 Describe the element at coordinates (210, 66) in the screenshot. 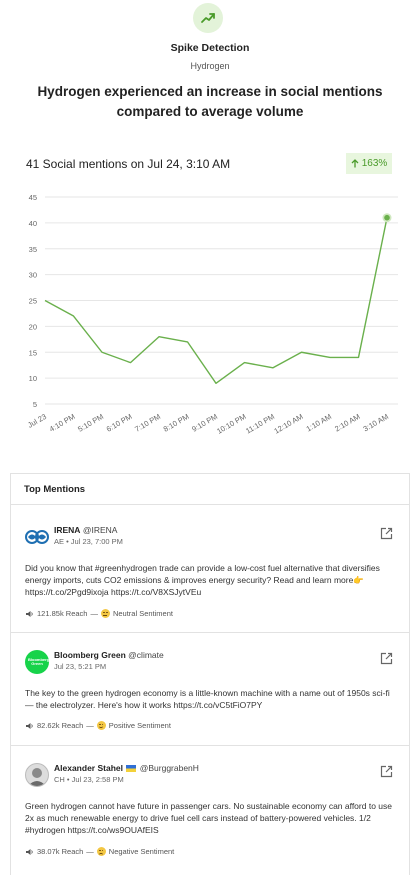

I see `alert-topic: Hydrogen` at that location.